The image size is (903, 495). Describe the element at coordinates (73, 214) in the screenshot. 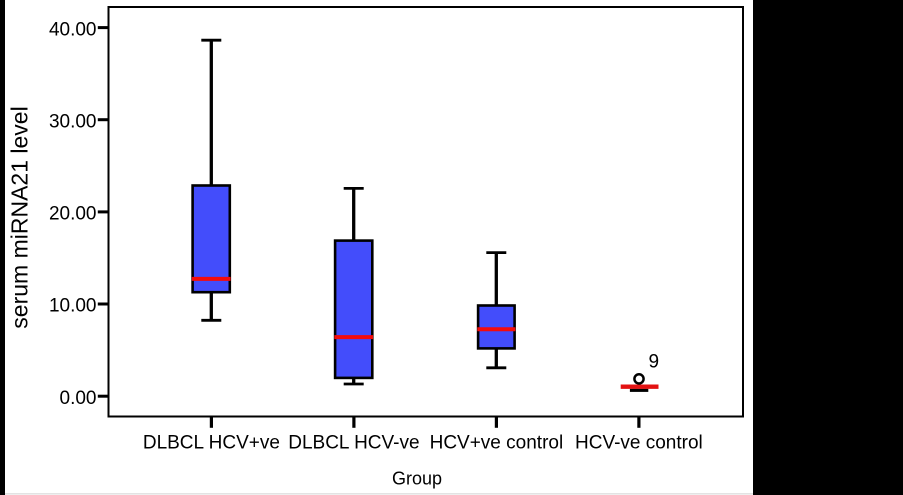

I see `svg-text: 20.00` at that location.